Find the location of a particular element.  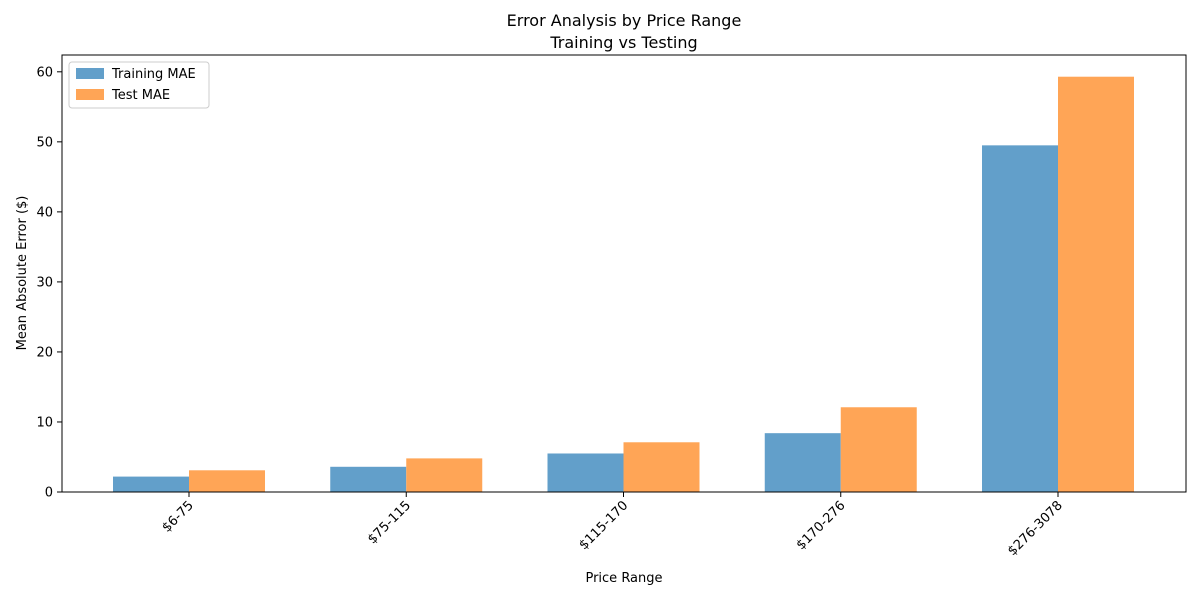

chart-subtitle: Training vs Testing is located at coordinates (623, 42).